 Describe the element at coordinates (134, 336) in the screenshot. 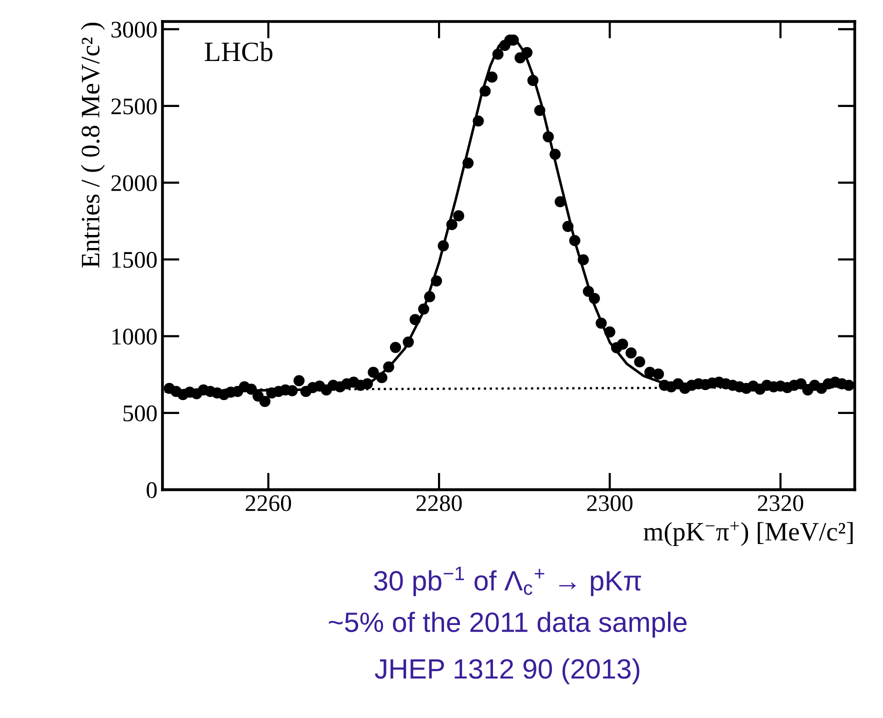

I see `y-tick-label: 1000` at that location.